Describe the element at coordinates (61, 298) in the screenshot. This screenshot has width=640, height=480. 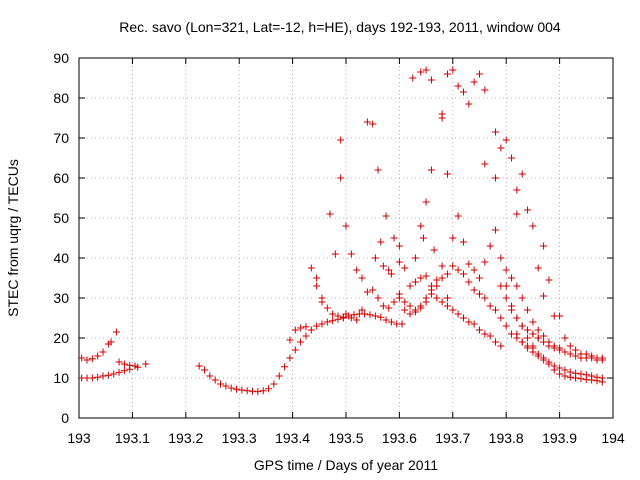
I see `y-tick-label: 30` at that location.